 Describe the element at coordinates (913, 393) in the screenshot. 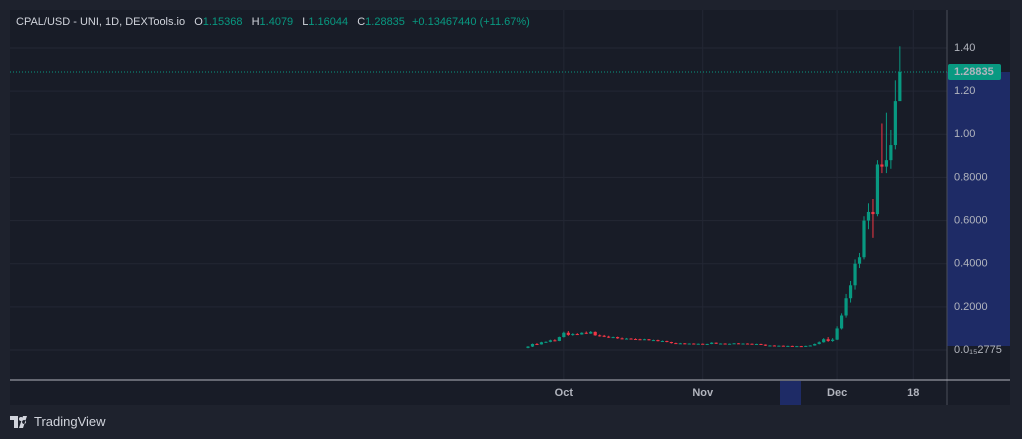

I see `x-tick-label: 18` at that location.